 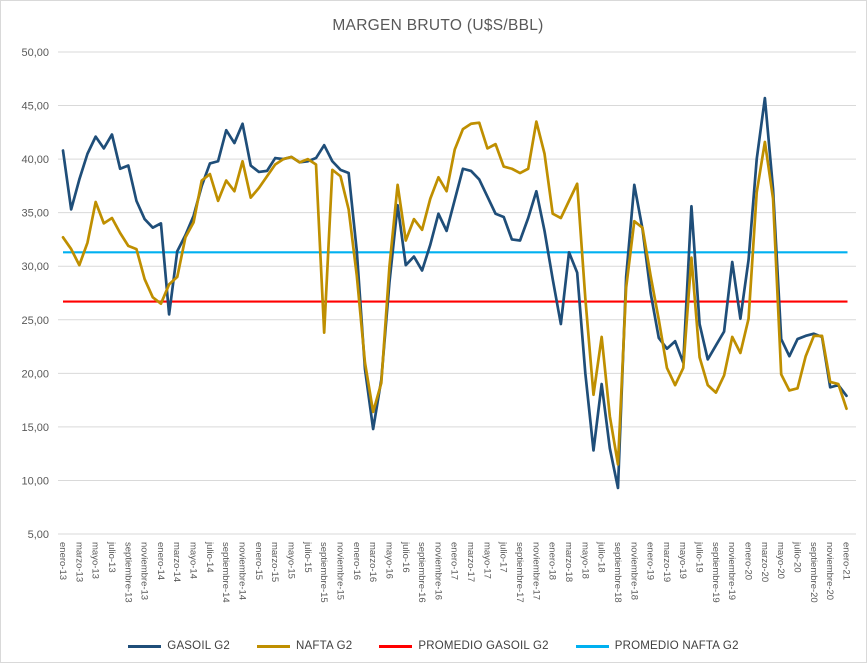 I want to click on y-axis-label: 40,00, so click(x=35, y=160).